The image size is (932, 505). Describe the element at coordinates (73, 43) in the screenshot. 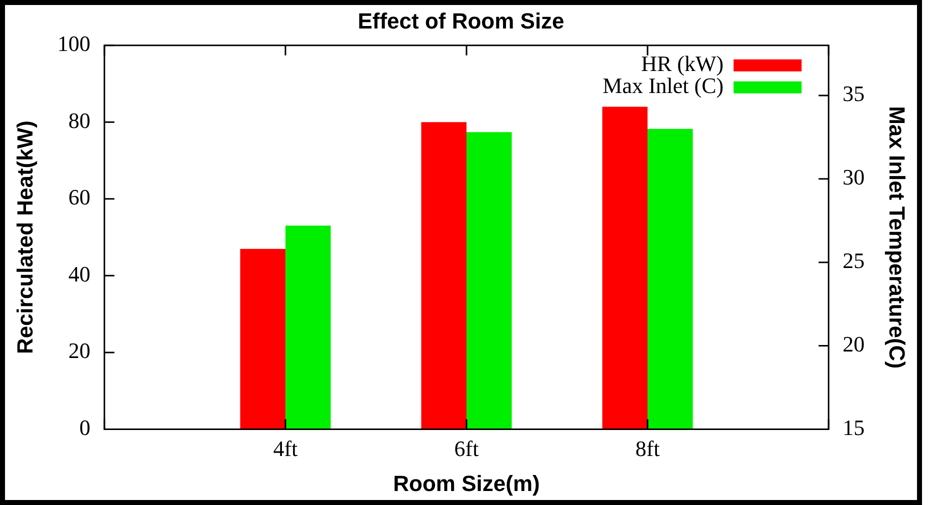

I see `y-tick-label: 100` at that location.